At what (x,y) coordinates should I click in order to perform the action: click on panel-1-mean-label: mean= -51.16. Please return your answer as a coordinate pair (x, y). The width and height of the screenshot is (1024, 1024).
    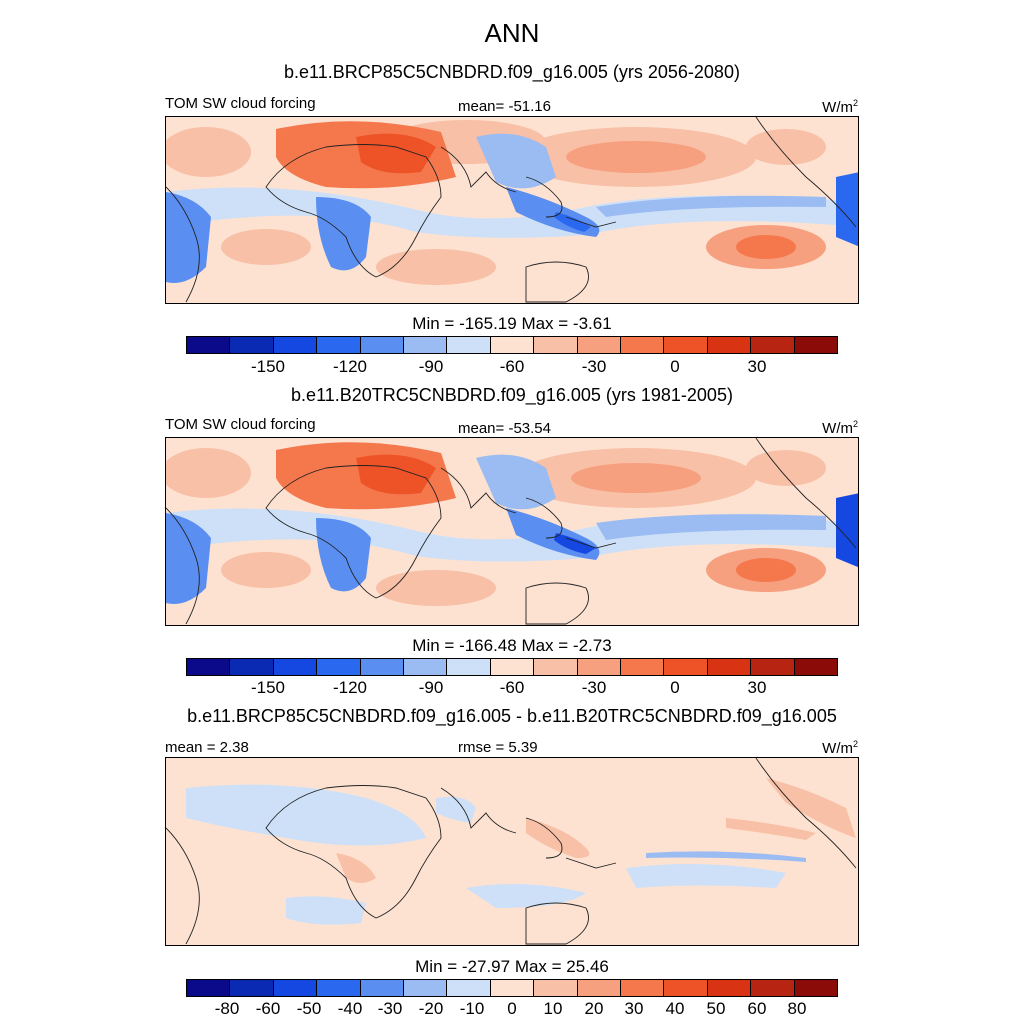
    Looking at the image, I should click on (504, 106).